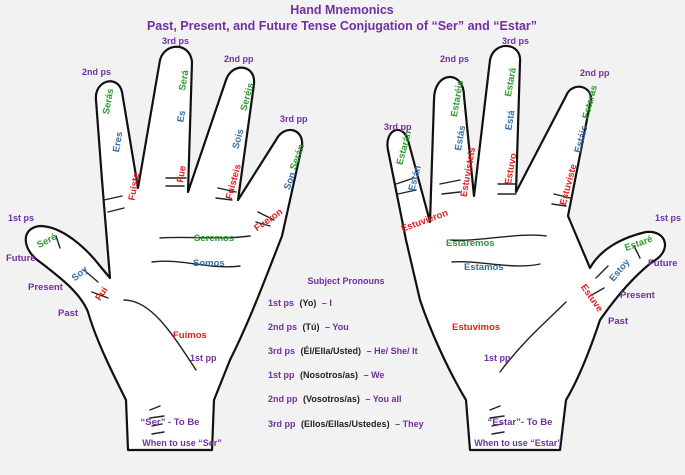 The height and width of the screenshot is (475, 685). I want to click on estar-present-el: Está, so click(510, 120).